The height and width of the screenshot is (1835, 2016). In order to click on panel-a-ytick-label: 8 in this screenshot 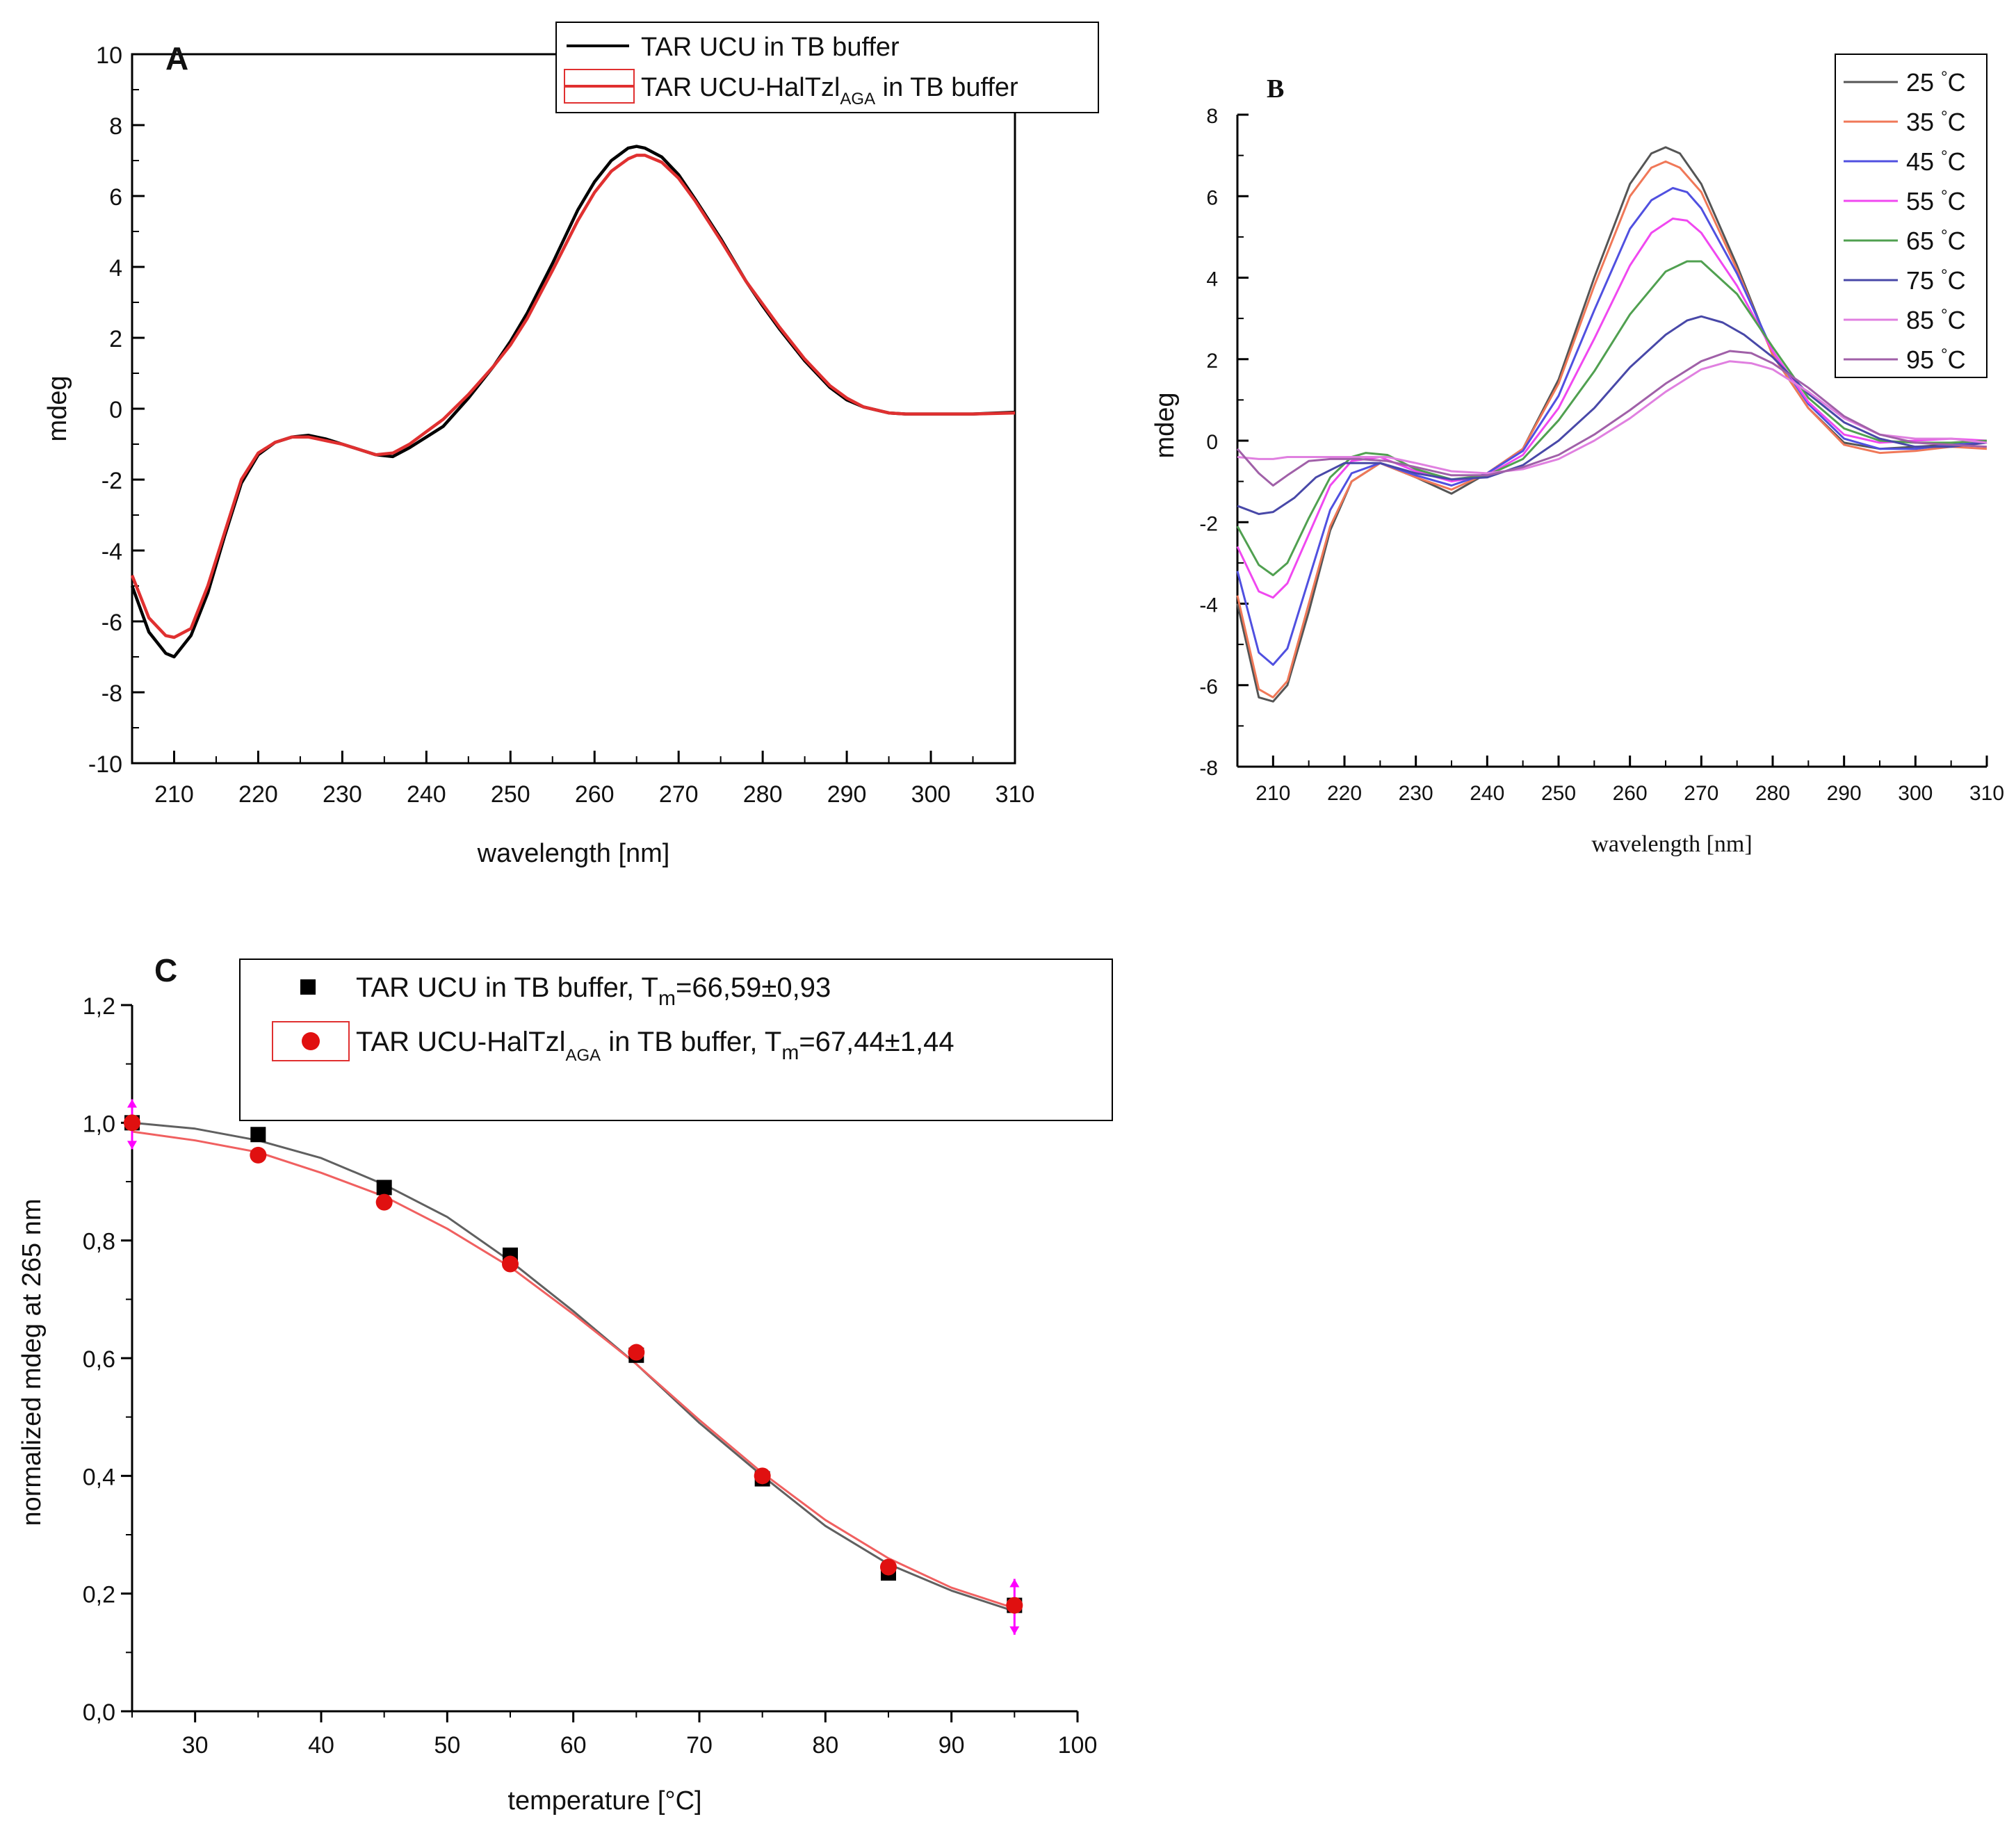, I will do `click(116, 126)`.